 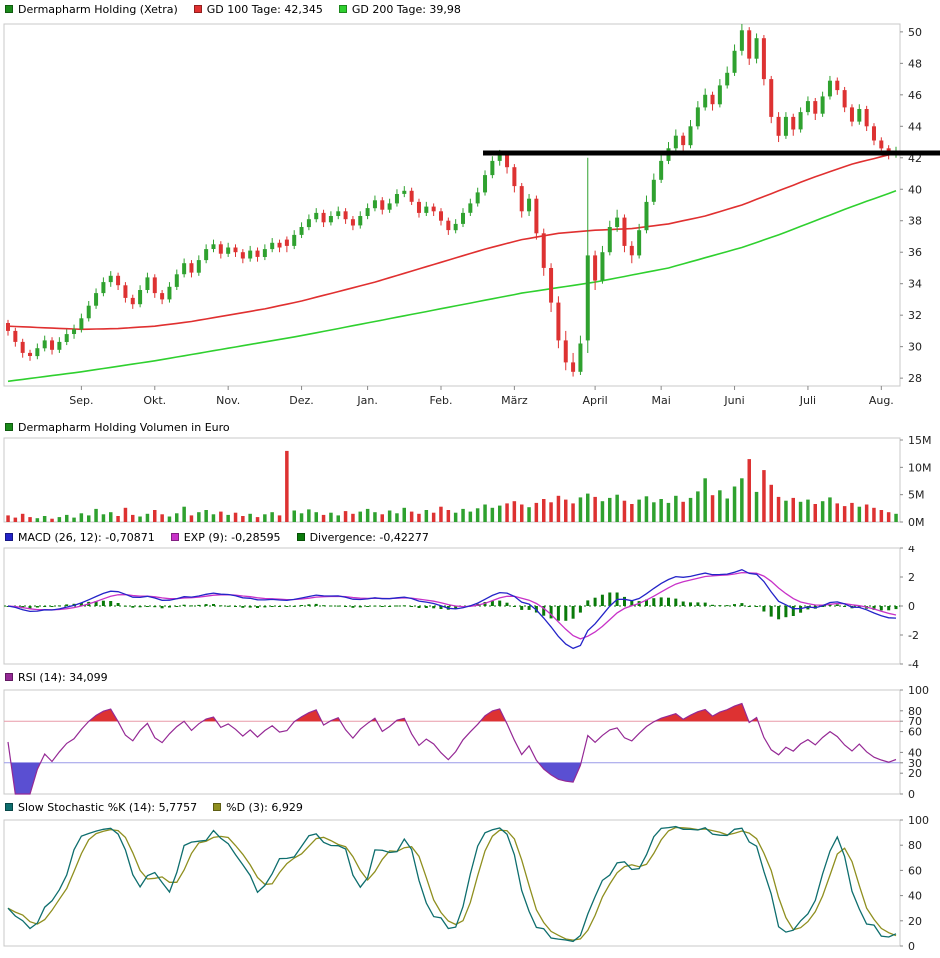 What do you see at coordinates (300, 537) in the screenshot?
I see `divergence-color-swatch` at bounding box center [300, 537].